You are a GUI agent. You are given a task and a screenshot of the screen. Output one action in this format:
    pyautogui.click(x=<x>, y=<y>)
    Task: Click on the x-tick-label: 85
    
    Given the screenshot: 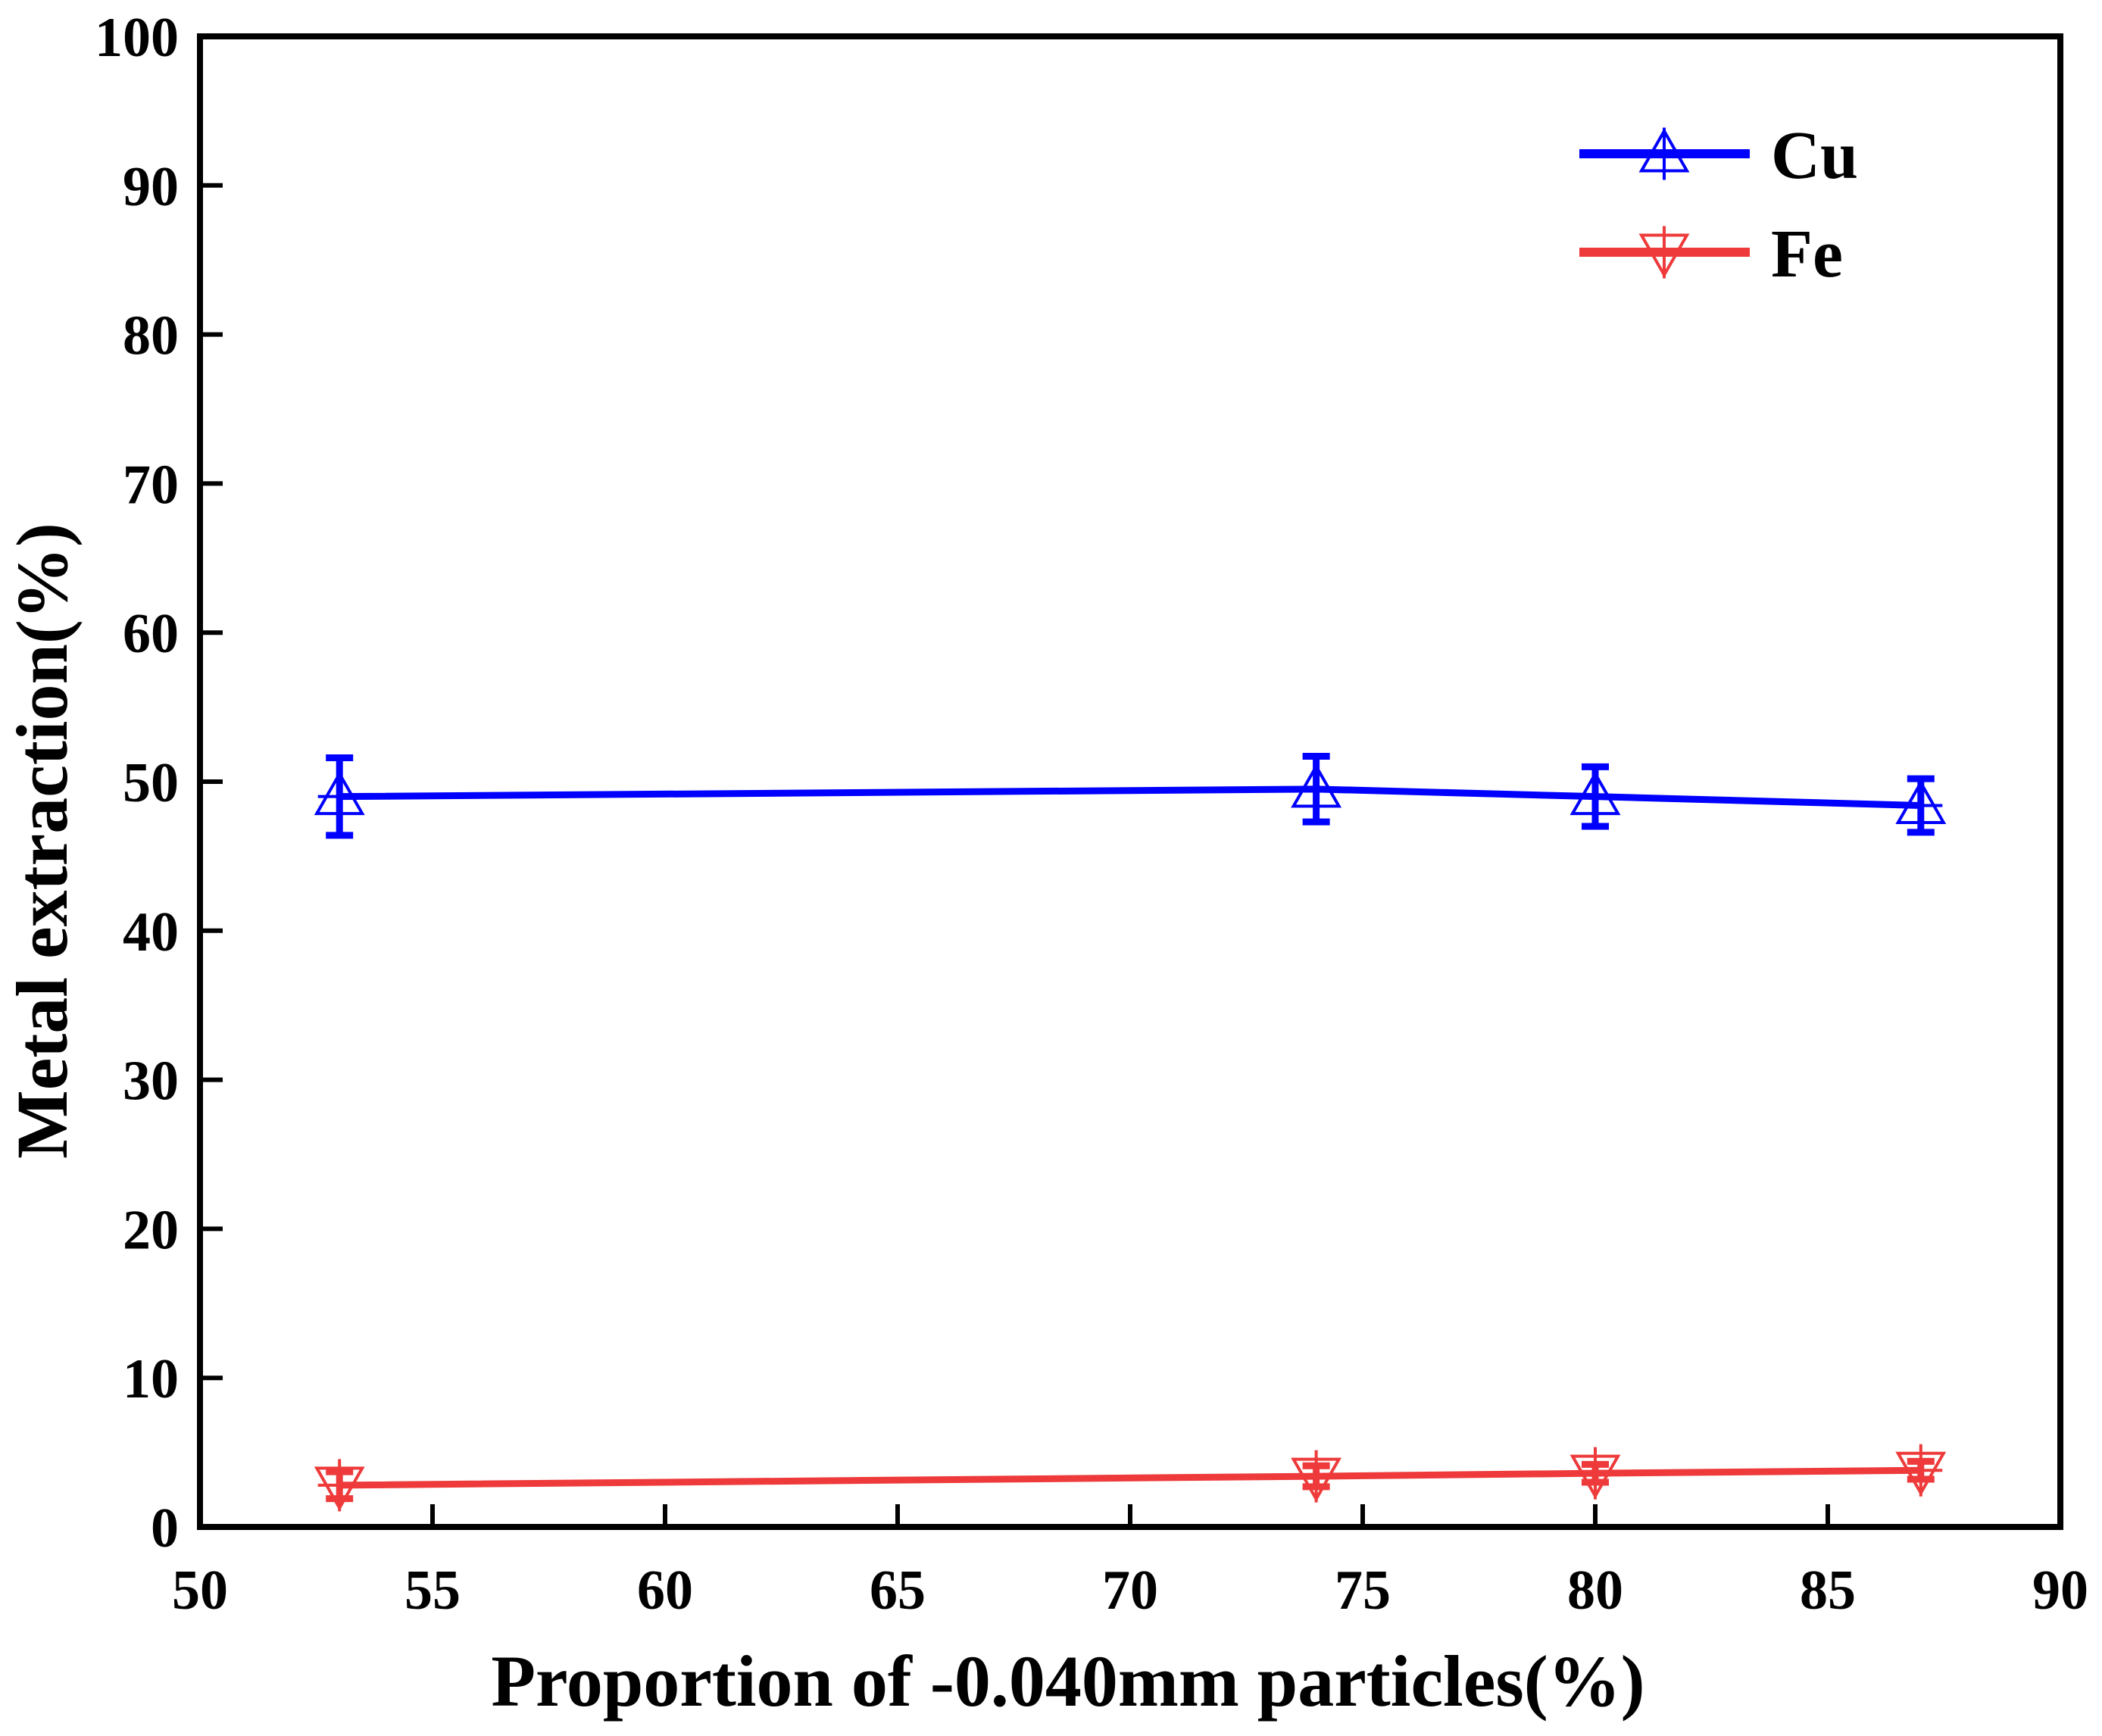 What is the action you would take?
    pyautogui.click(x=1828, y=1591)
    